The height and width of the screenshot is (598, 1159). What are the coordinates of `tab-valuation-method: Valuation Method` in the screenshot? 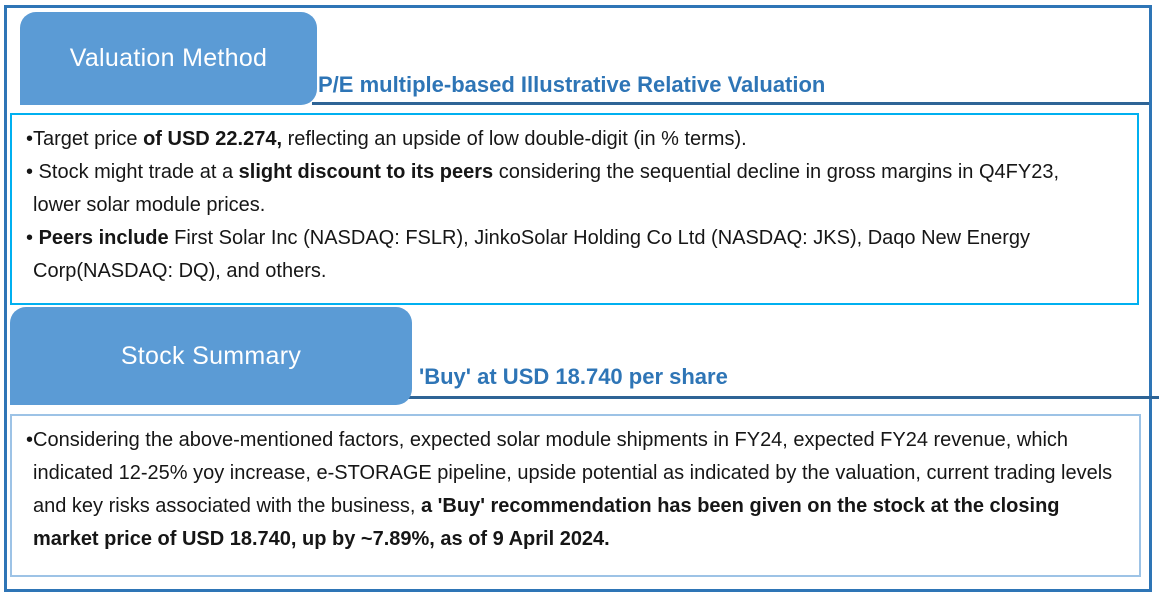 It's located at (168, 58).